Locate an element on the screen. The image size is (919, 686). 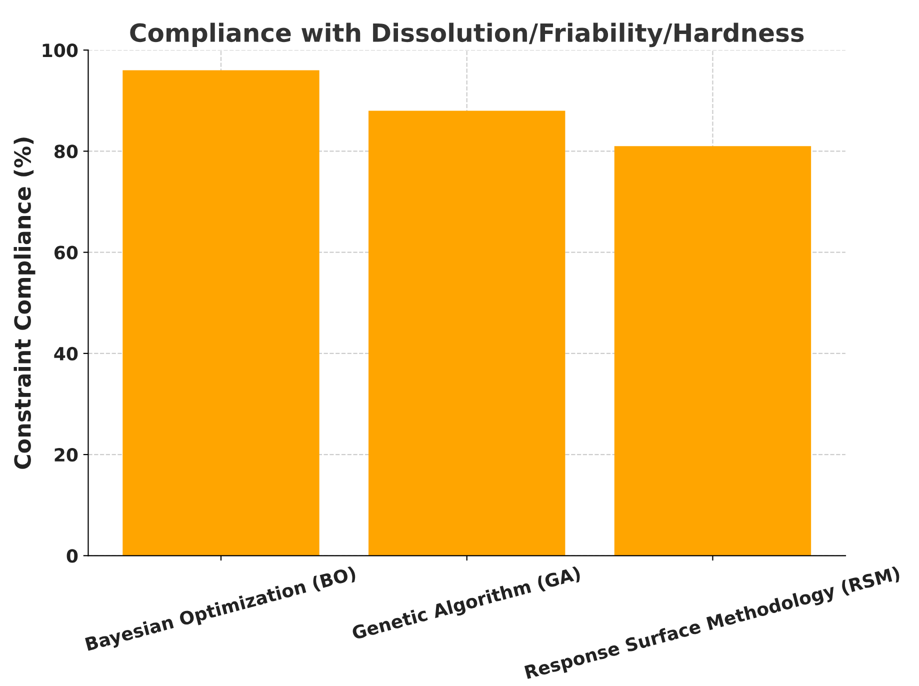
y-tick-label: 0 is located at coordinates (72, 556).